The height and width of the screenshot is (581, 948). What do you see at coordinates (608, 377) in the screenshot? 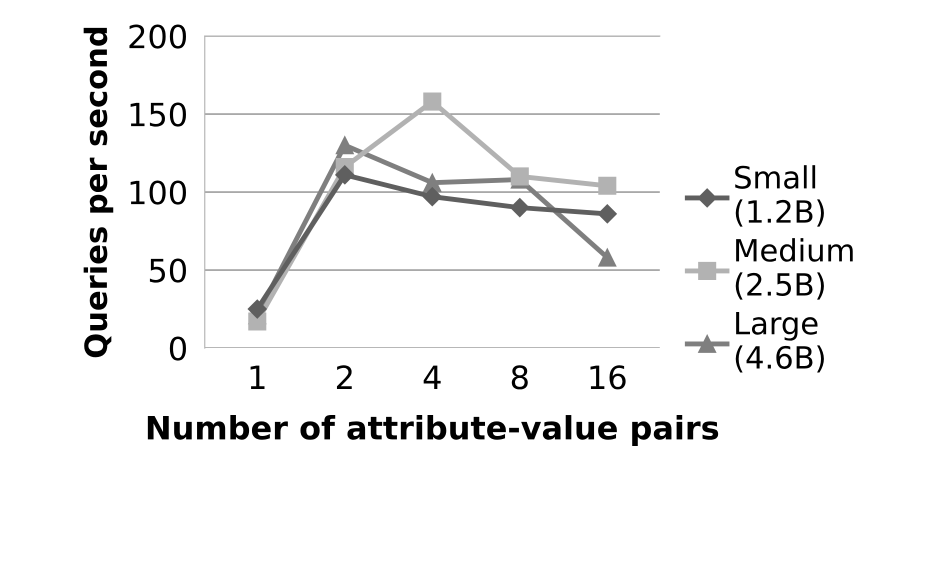
I see `x-tick-label: 16` at bounding box center [608, 377].